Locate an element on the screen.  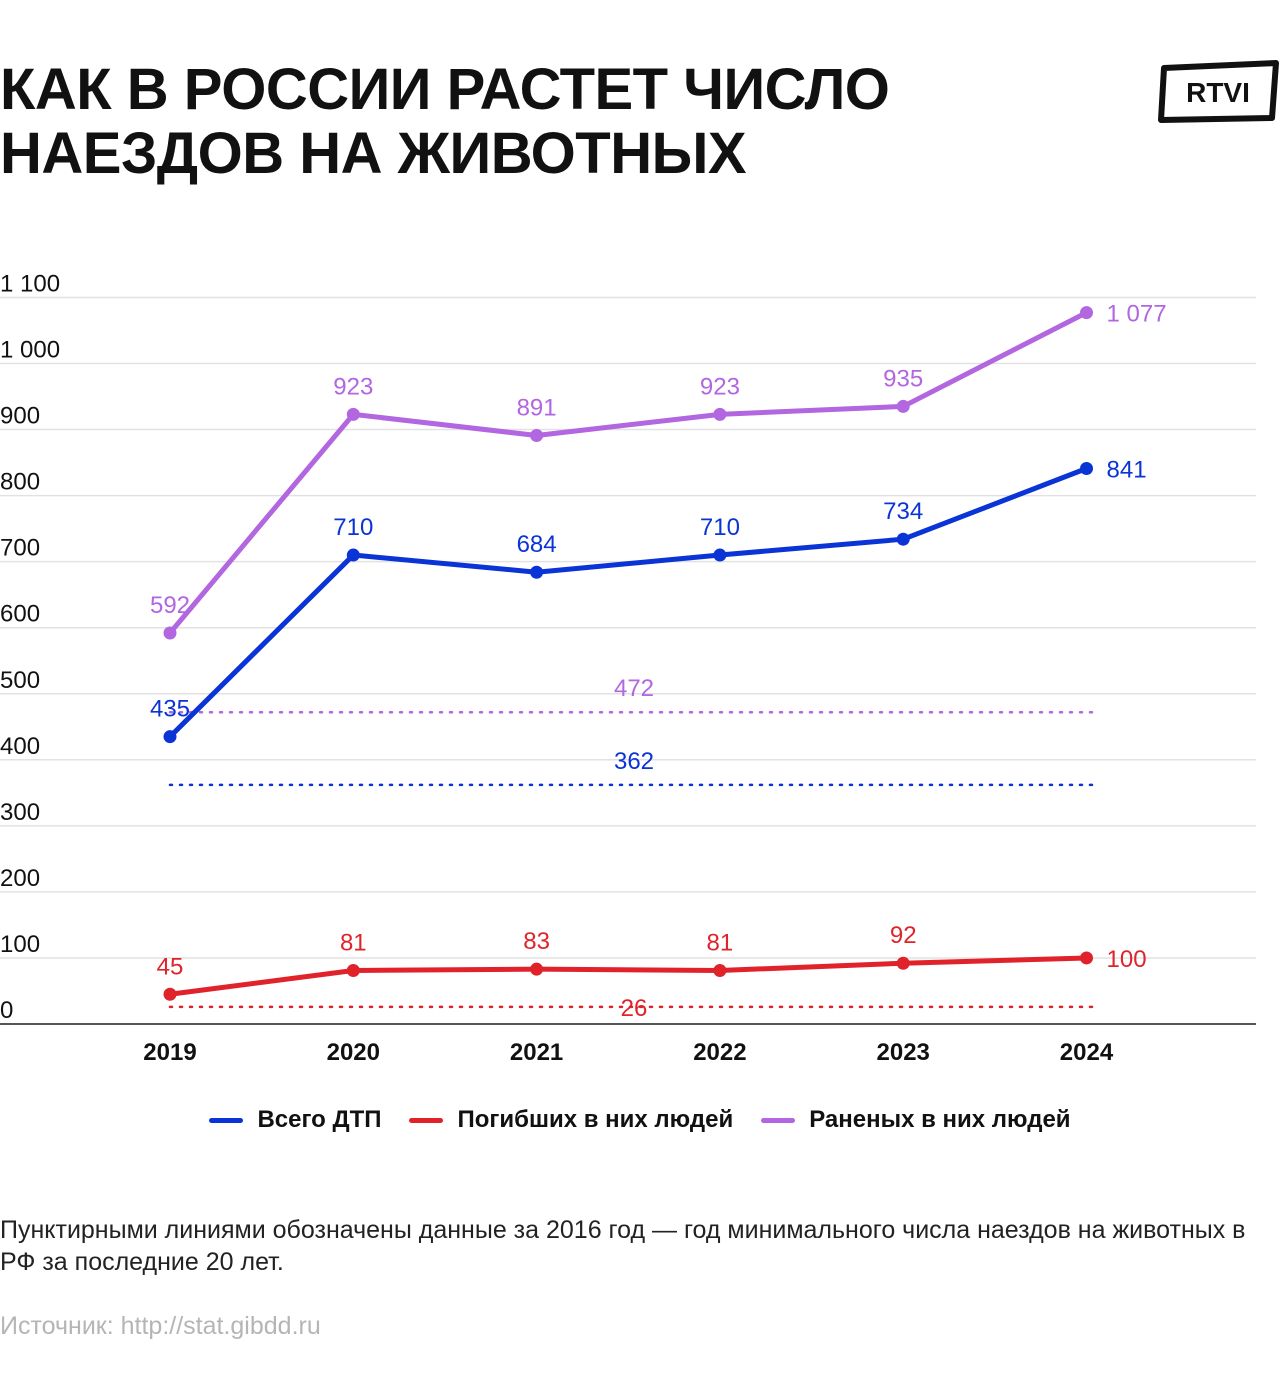
data-label: 435 is located at coordinates (170, 709).